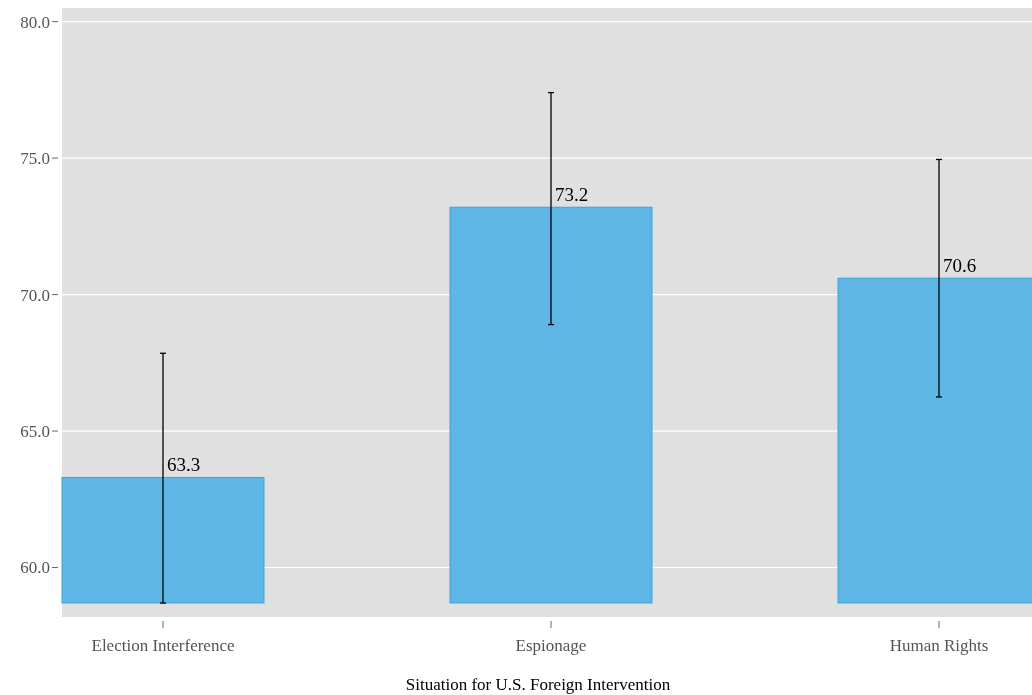 This screenshot has width=1032, height=695. I want to click on data-label: 63.3, so click(184, 465).